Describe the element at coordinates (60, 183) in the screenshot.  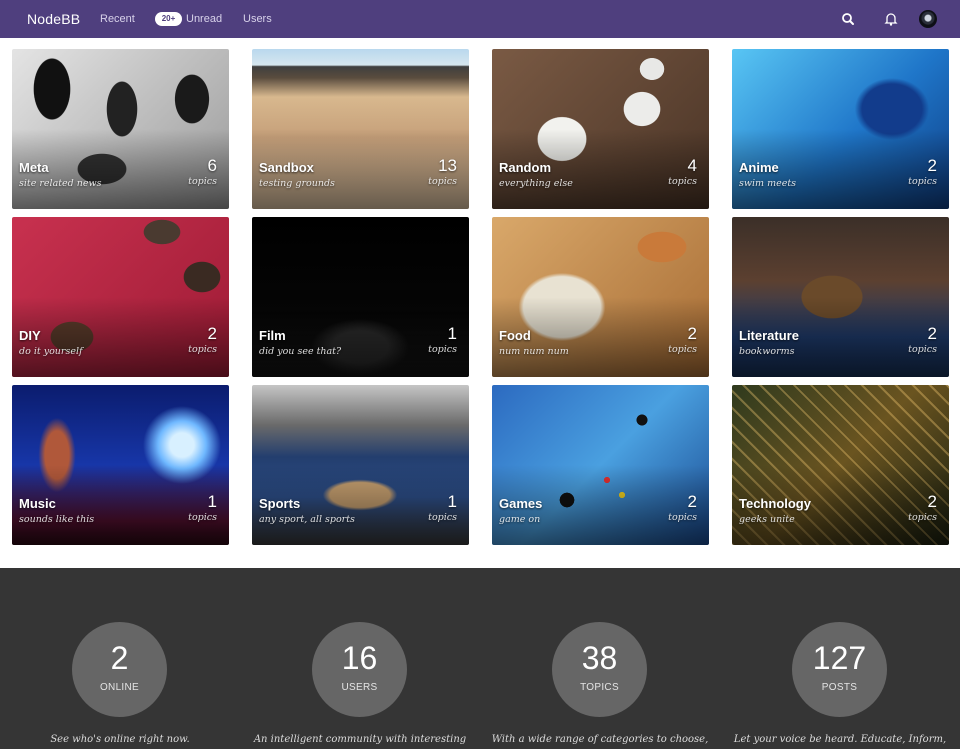
I see `category-description: site related news` at that location.